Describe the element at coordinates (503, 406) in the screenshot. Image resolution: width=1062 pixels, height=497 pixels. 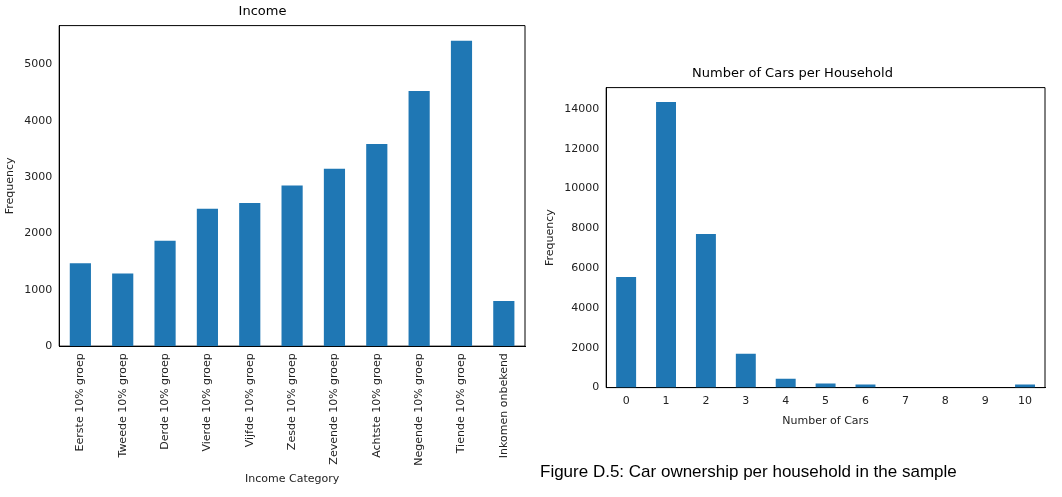
I see `x-tick-label: Inkomen onbekend` at that location.